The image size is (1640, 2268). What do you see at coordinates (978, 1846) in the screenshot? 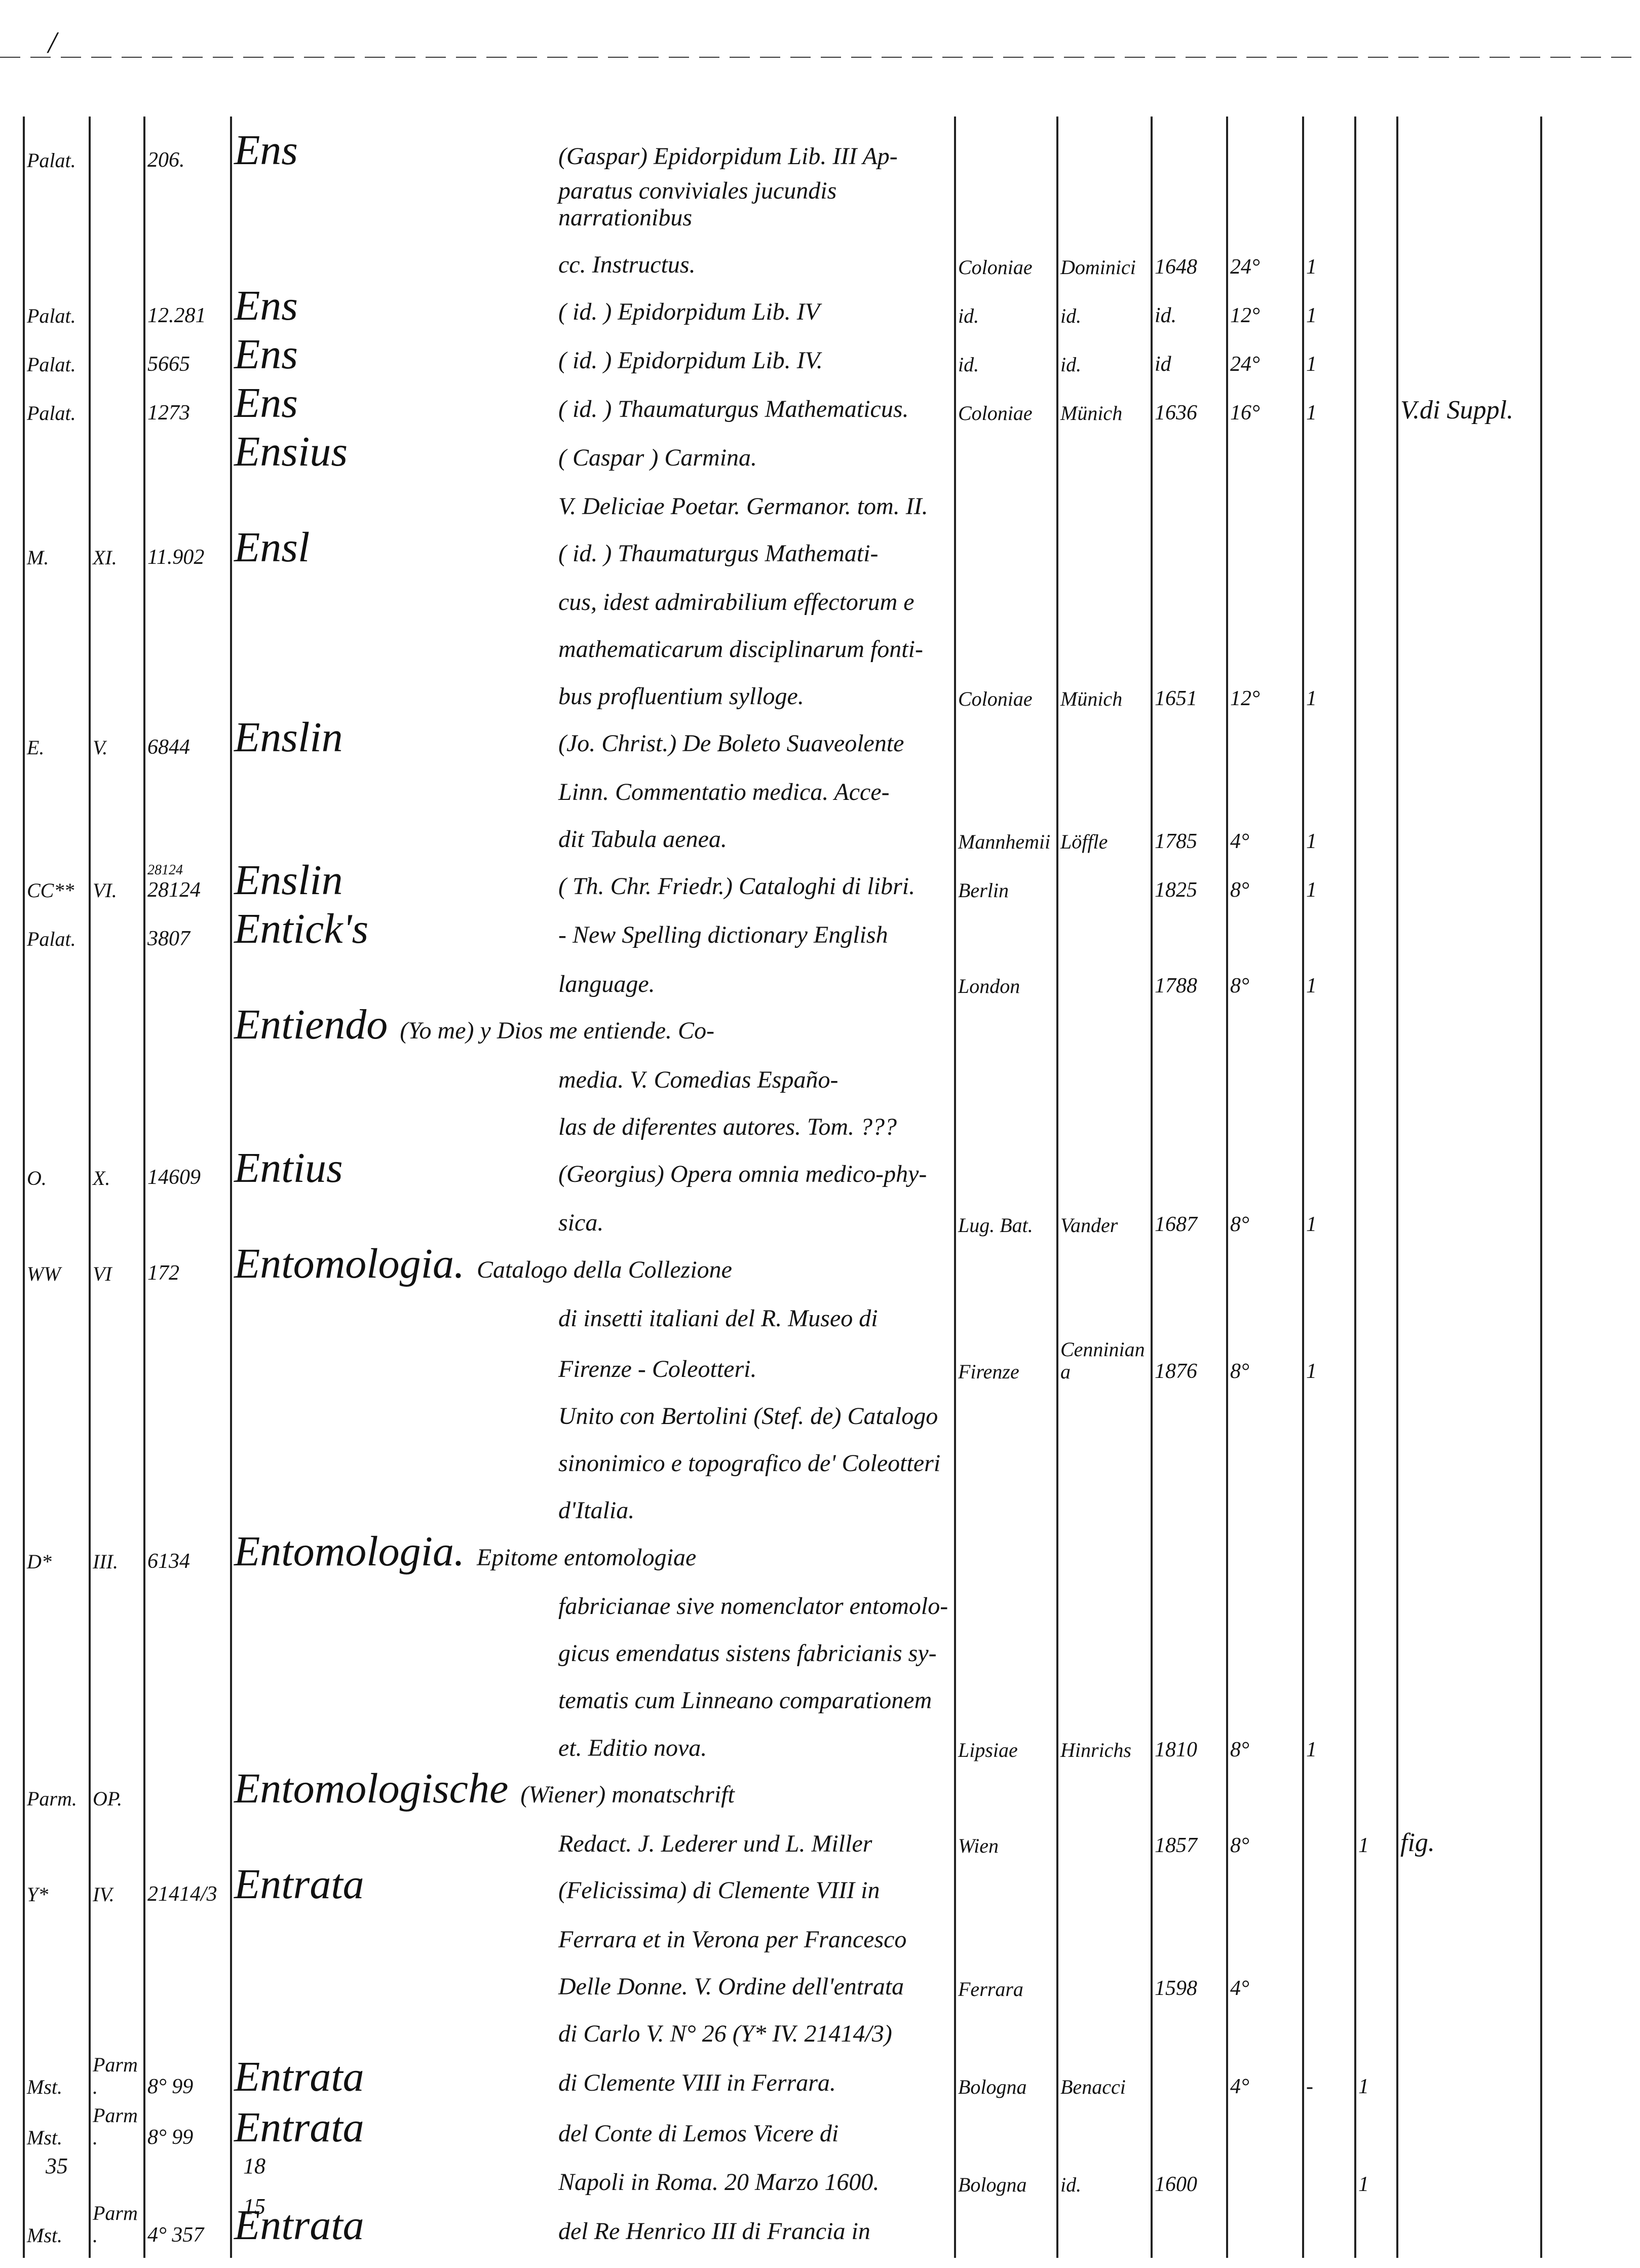
I see `imprint-place: Wien` at bounding box center [978, 1846].